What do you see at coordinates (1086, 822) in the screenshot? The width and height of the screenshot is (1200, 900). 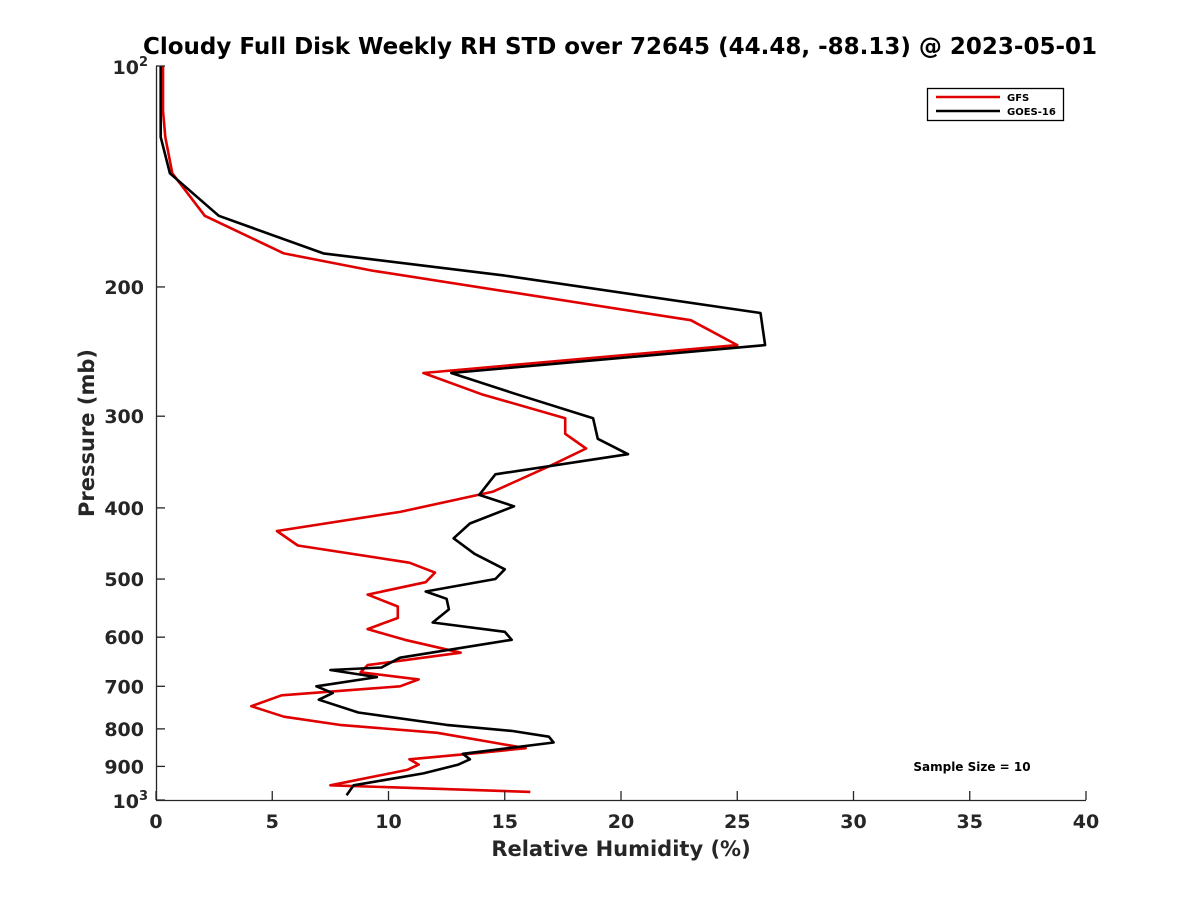 I see `x-tick-label: 40` at bounding box center [1086, 822].